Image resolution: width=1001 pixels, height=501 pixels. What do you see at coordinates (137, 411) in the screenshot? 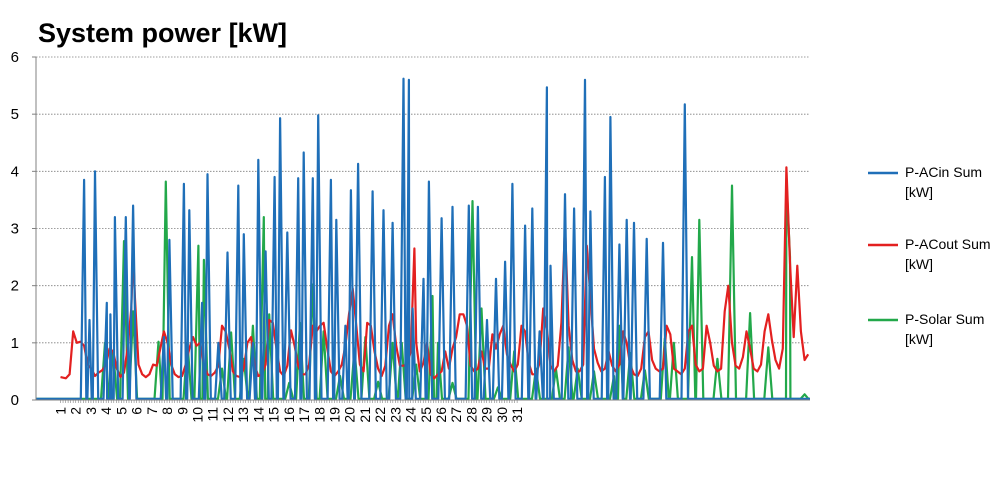
I see `x-tick-label: 6` at bounding box center [137, 411].